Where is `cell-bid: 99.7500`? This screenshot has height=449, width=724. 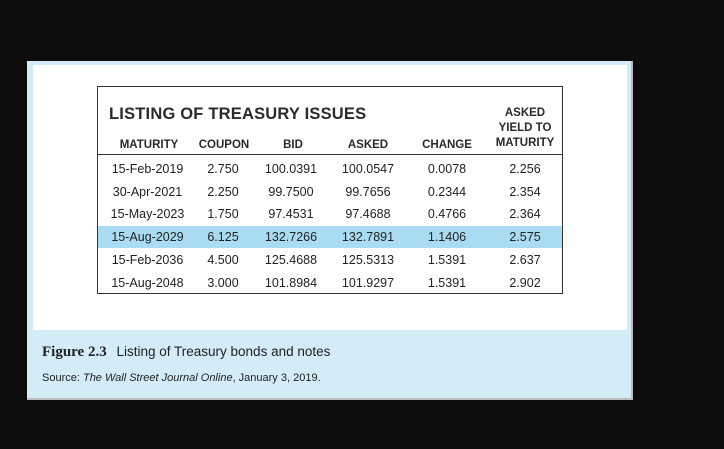
cell-bid: 99.7500 is located at coordinates (291, 191).